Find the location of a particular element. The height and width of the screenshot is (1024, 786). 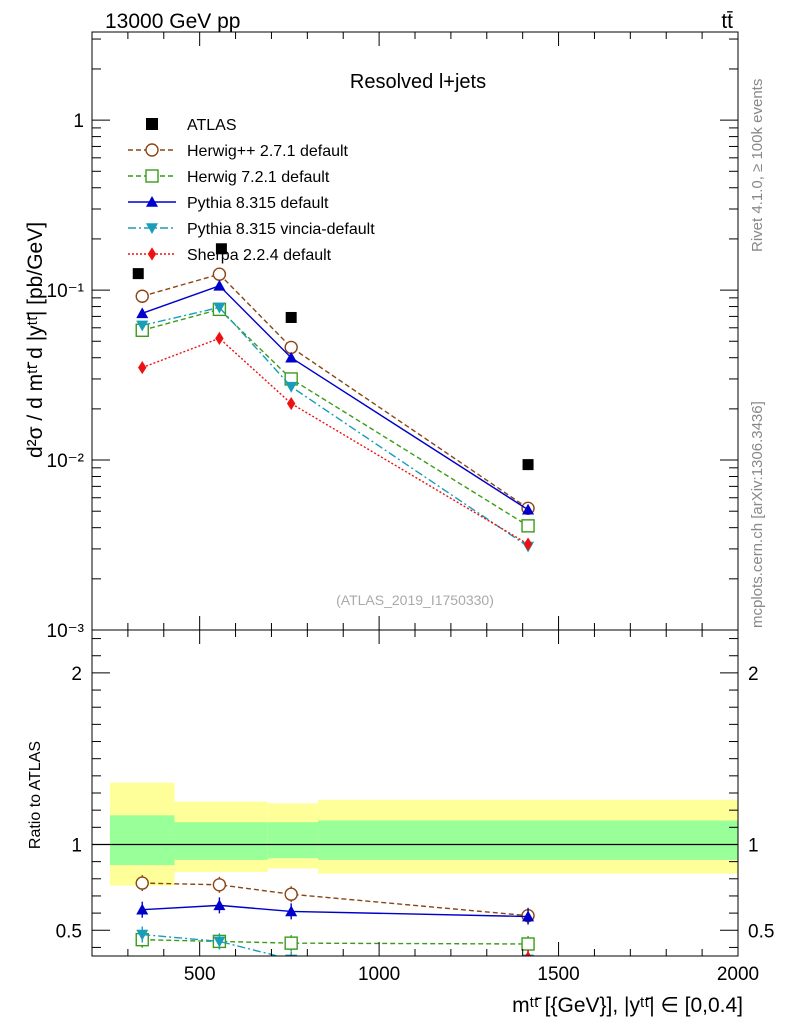

main-y-tick-label: 1 is located at coordinates (78, 121).